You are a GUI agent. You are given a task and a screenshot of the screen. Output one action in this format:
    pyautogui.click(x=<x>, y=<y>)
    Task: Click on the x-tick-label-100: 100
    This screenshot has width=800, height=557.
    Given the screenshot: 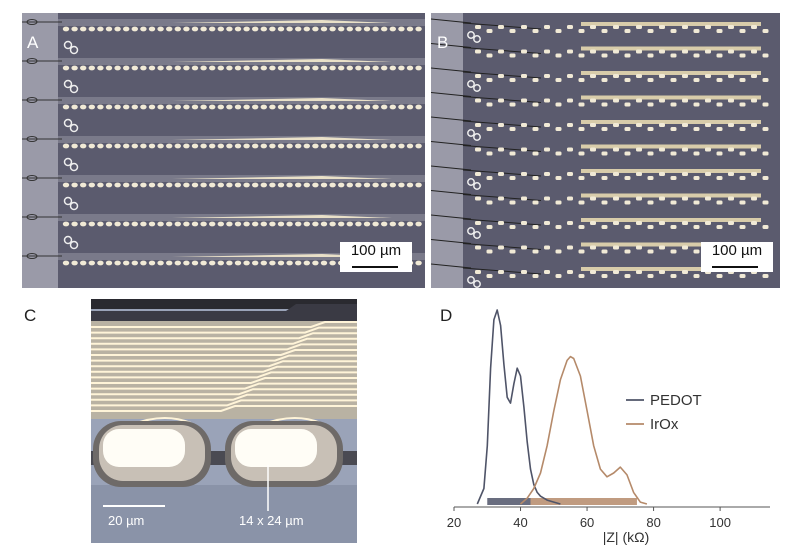 What is the action you would take?
    pyautogui.click(x=720, y=522)
    